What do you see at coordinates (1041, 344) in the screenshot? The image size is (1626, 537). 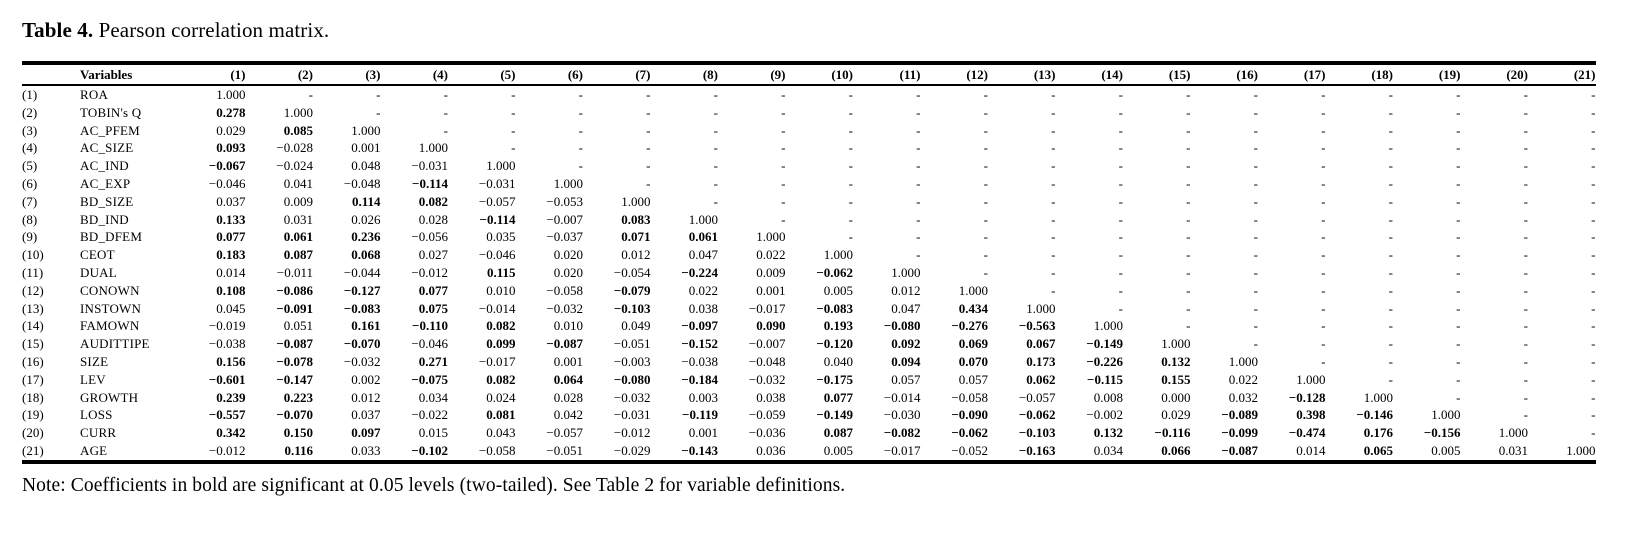 I see `cell-r15-c13: 0.067` at bounding box center [1041, 344].